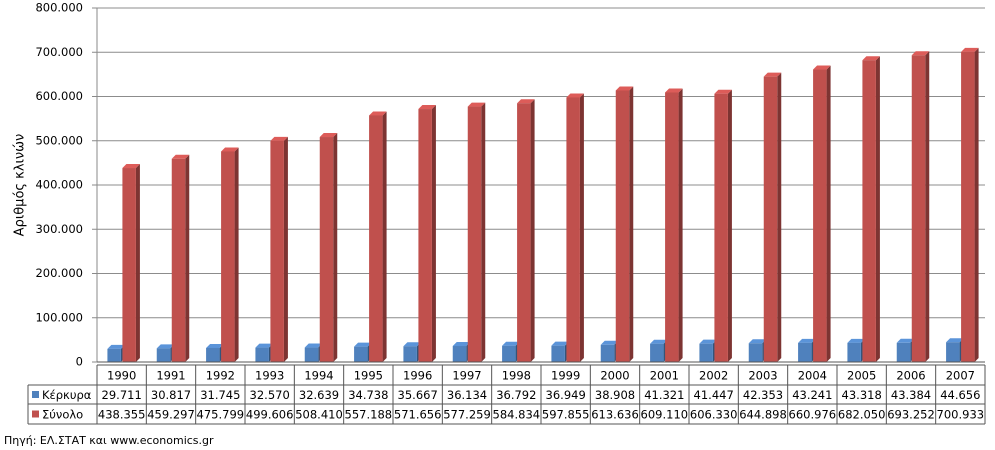  I want to click on table-value: 644.898, so click(763, 415).